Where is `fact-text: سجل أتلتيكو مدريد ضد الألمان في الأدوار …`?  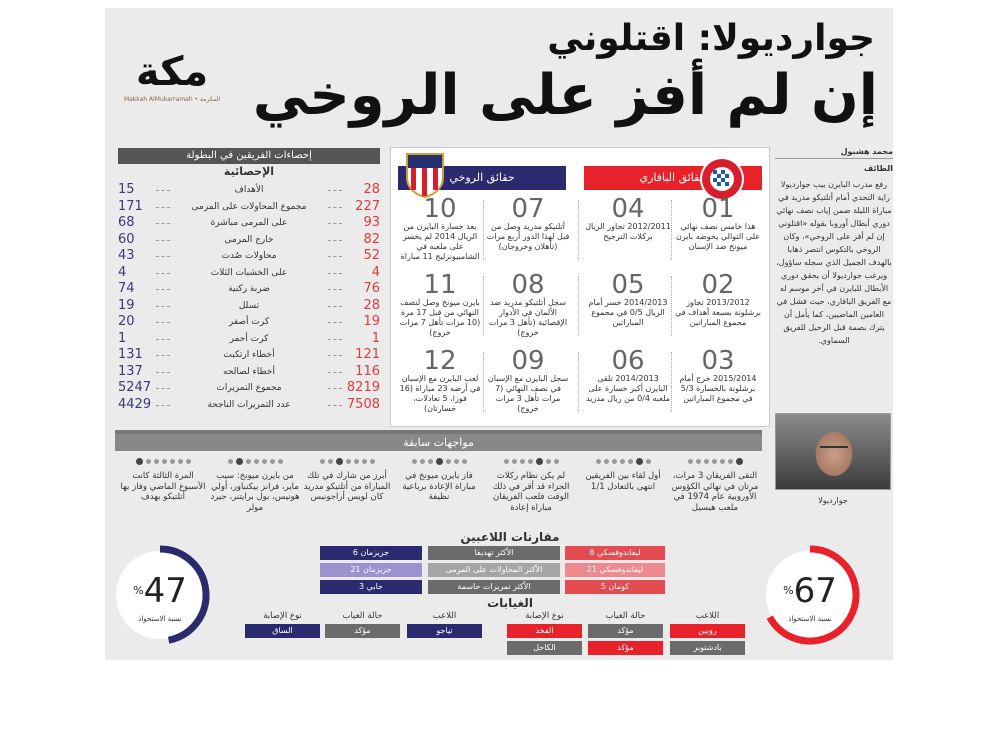
fact-text: سجل أتلتيكو مدريد ضد الألمان في الأدوار … is located at coordinates (528, 317).